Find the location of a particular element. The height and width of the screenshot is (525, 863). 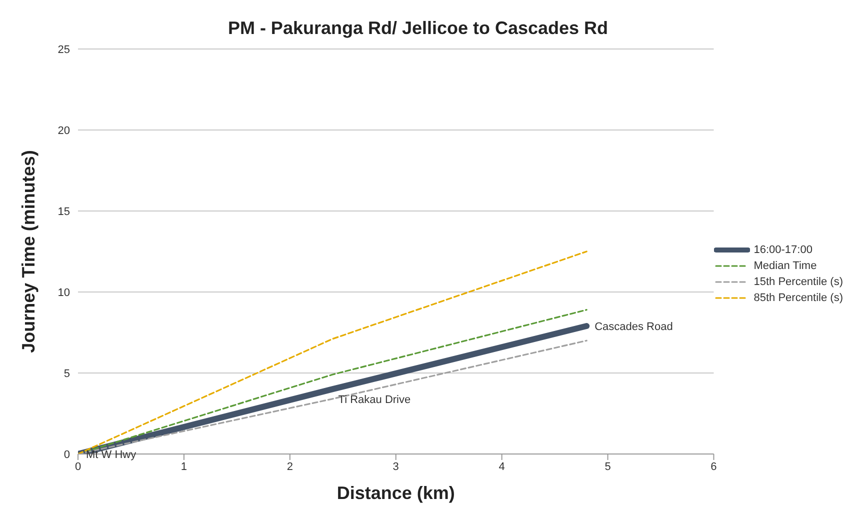

x-tick-label: 5 is located at coordinates (607, 466).